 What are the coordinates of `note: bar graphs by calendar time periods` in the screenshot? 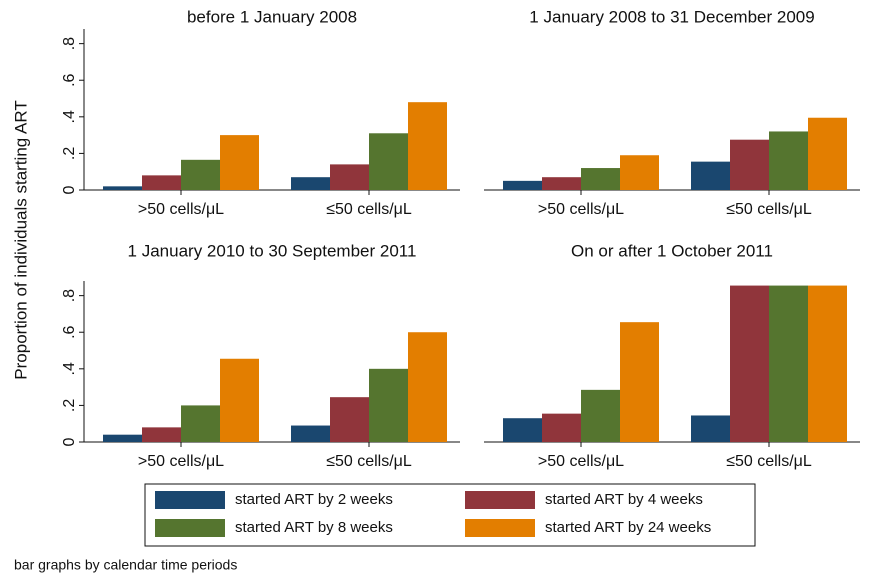 It's located at (125, 565).